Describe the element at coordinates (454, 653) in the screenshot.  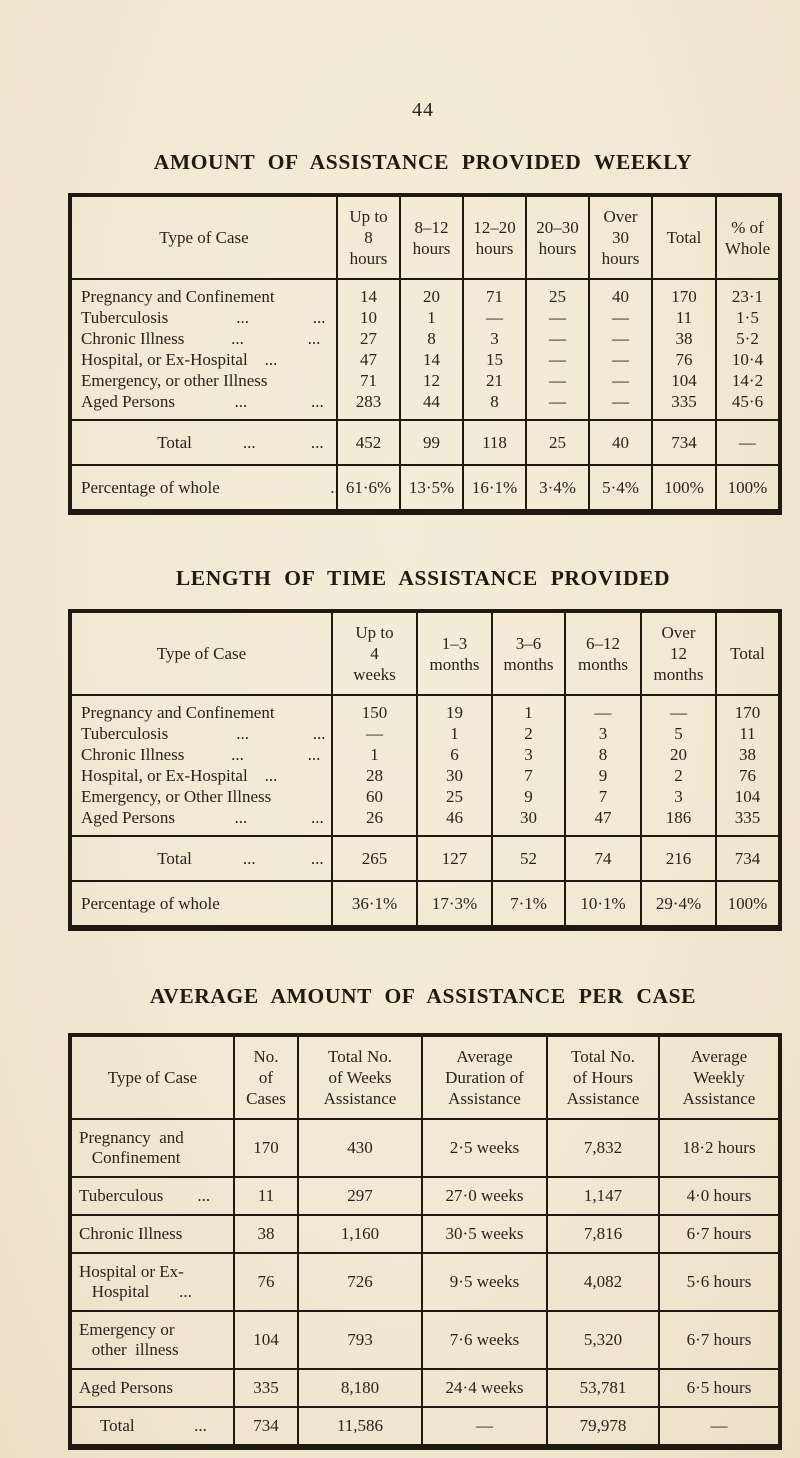
I see `header-cell: 1–3 months` at that location.